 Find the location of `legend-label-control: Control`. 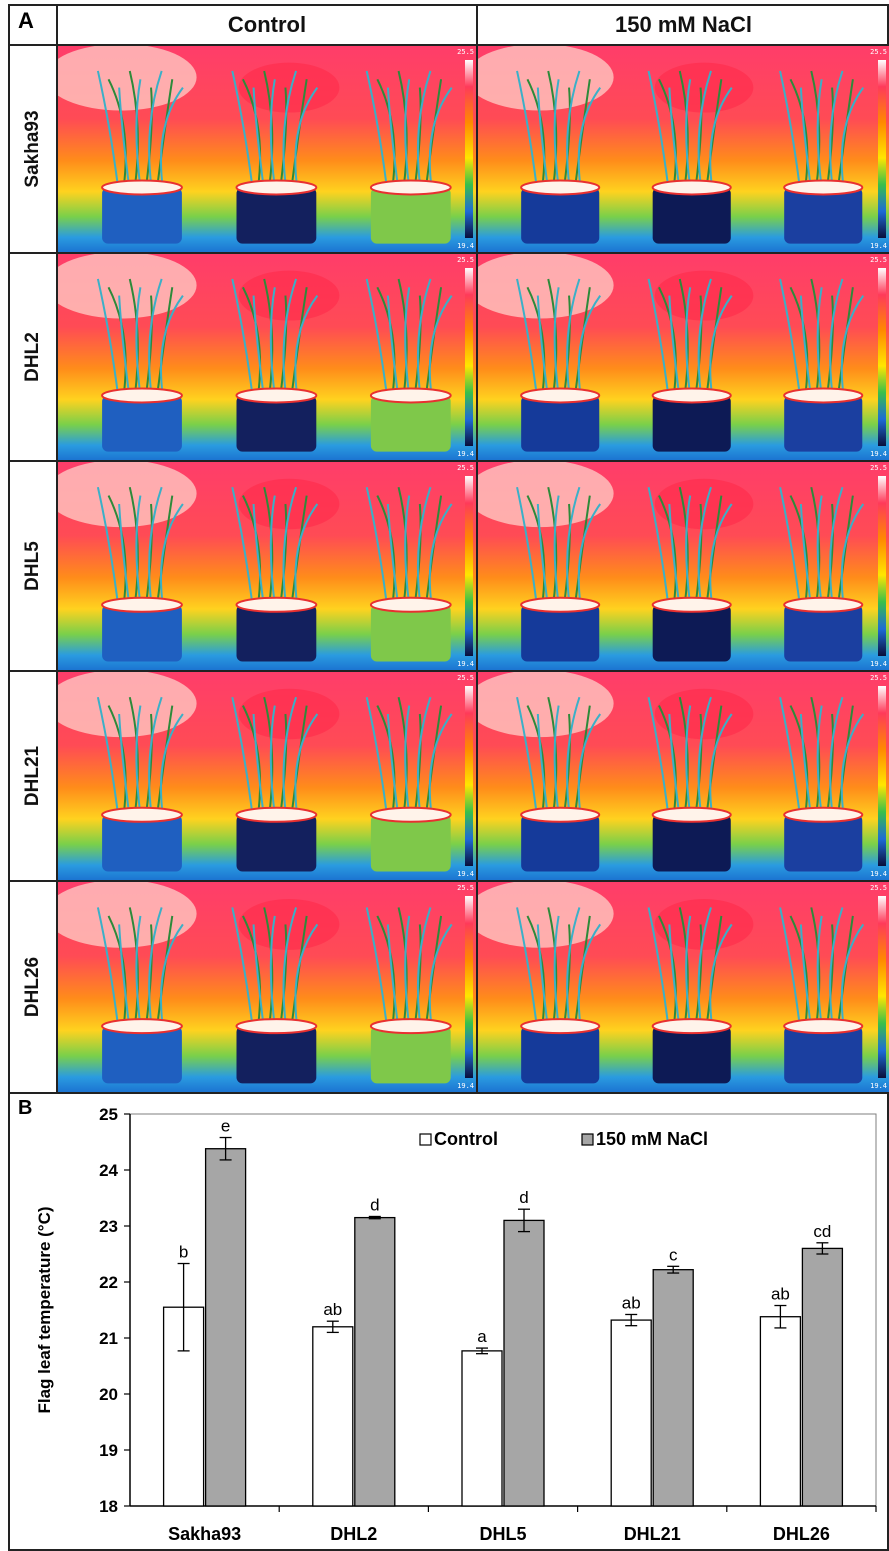

legend-label-control: Control is located at coordinates (466, 1139).